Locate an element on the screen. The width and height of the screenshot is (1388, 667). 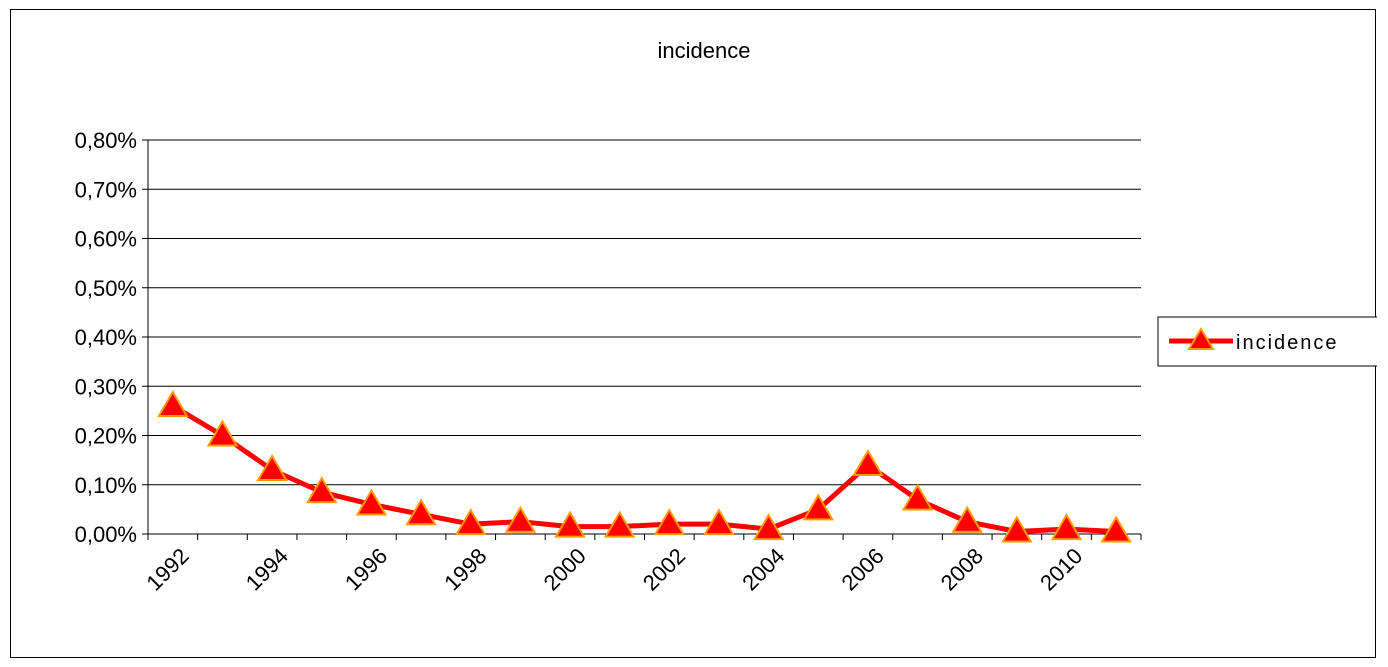
y-tick-label: 0,70% is located at coordinates (106, 189).